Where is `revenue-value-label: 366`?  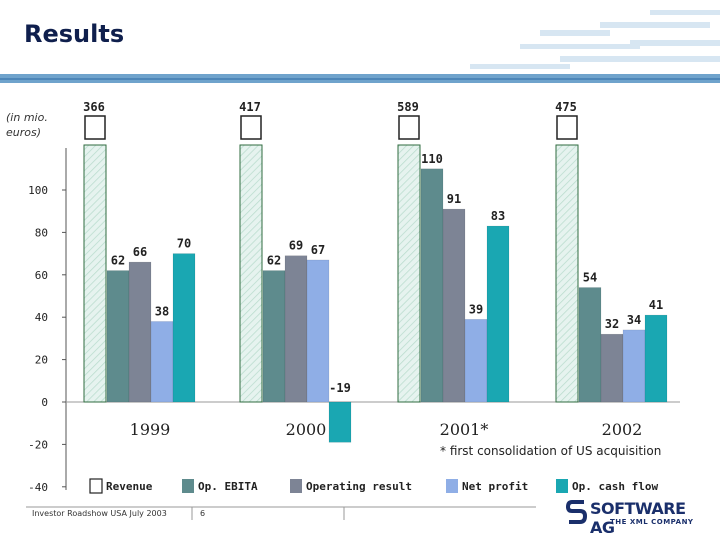 revenue-value-label: 366 is located at coordinates (94, 107).